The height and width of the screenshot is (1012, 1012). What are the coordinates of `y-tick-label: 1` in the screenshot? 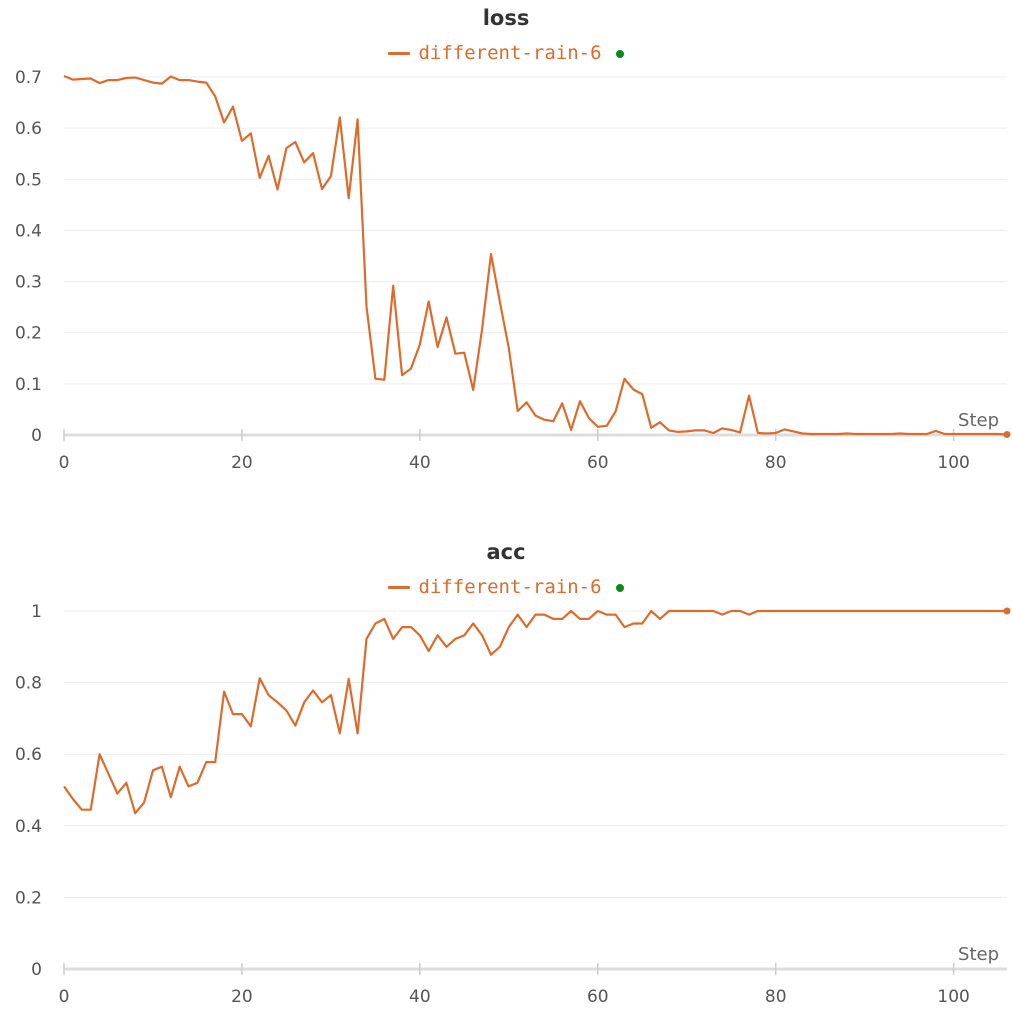 It's located at (36, 612).